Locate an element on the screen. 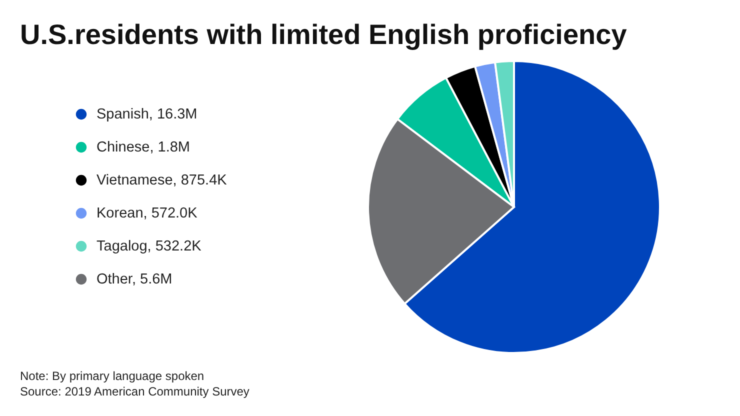  legend-label: Tagalog, 532.2K is located at coordinates (149, 246).